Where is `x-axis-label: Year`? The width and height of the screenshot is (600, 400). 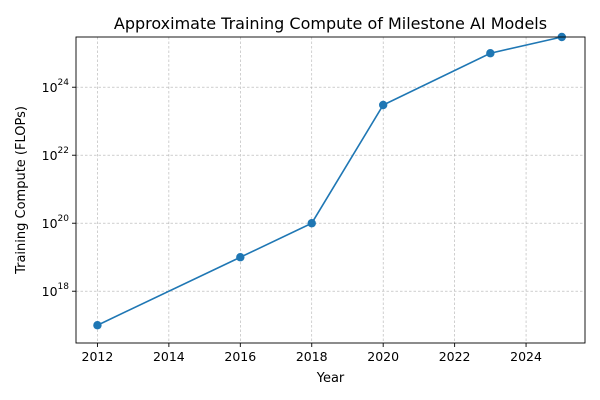
x-axis-label: Year is located at coordinates (330, 378).